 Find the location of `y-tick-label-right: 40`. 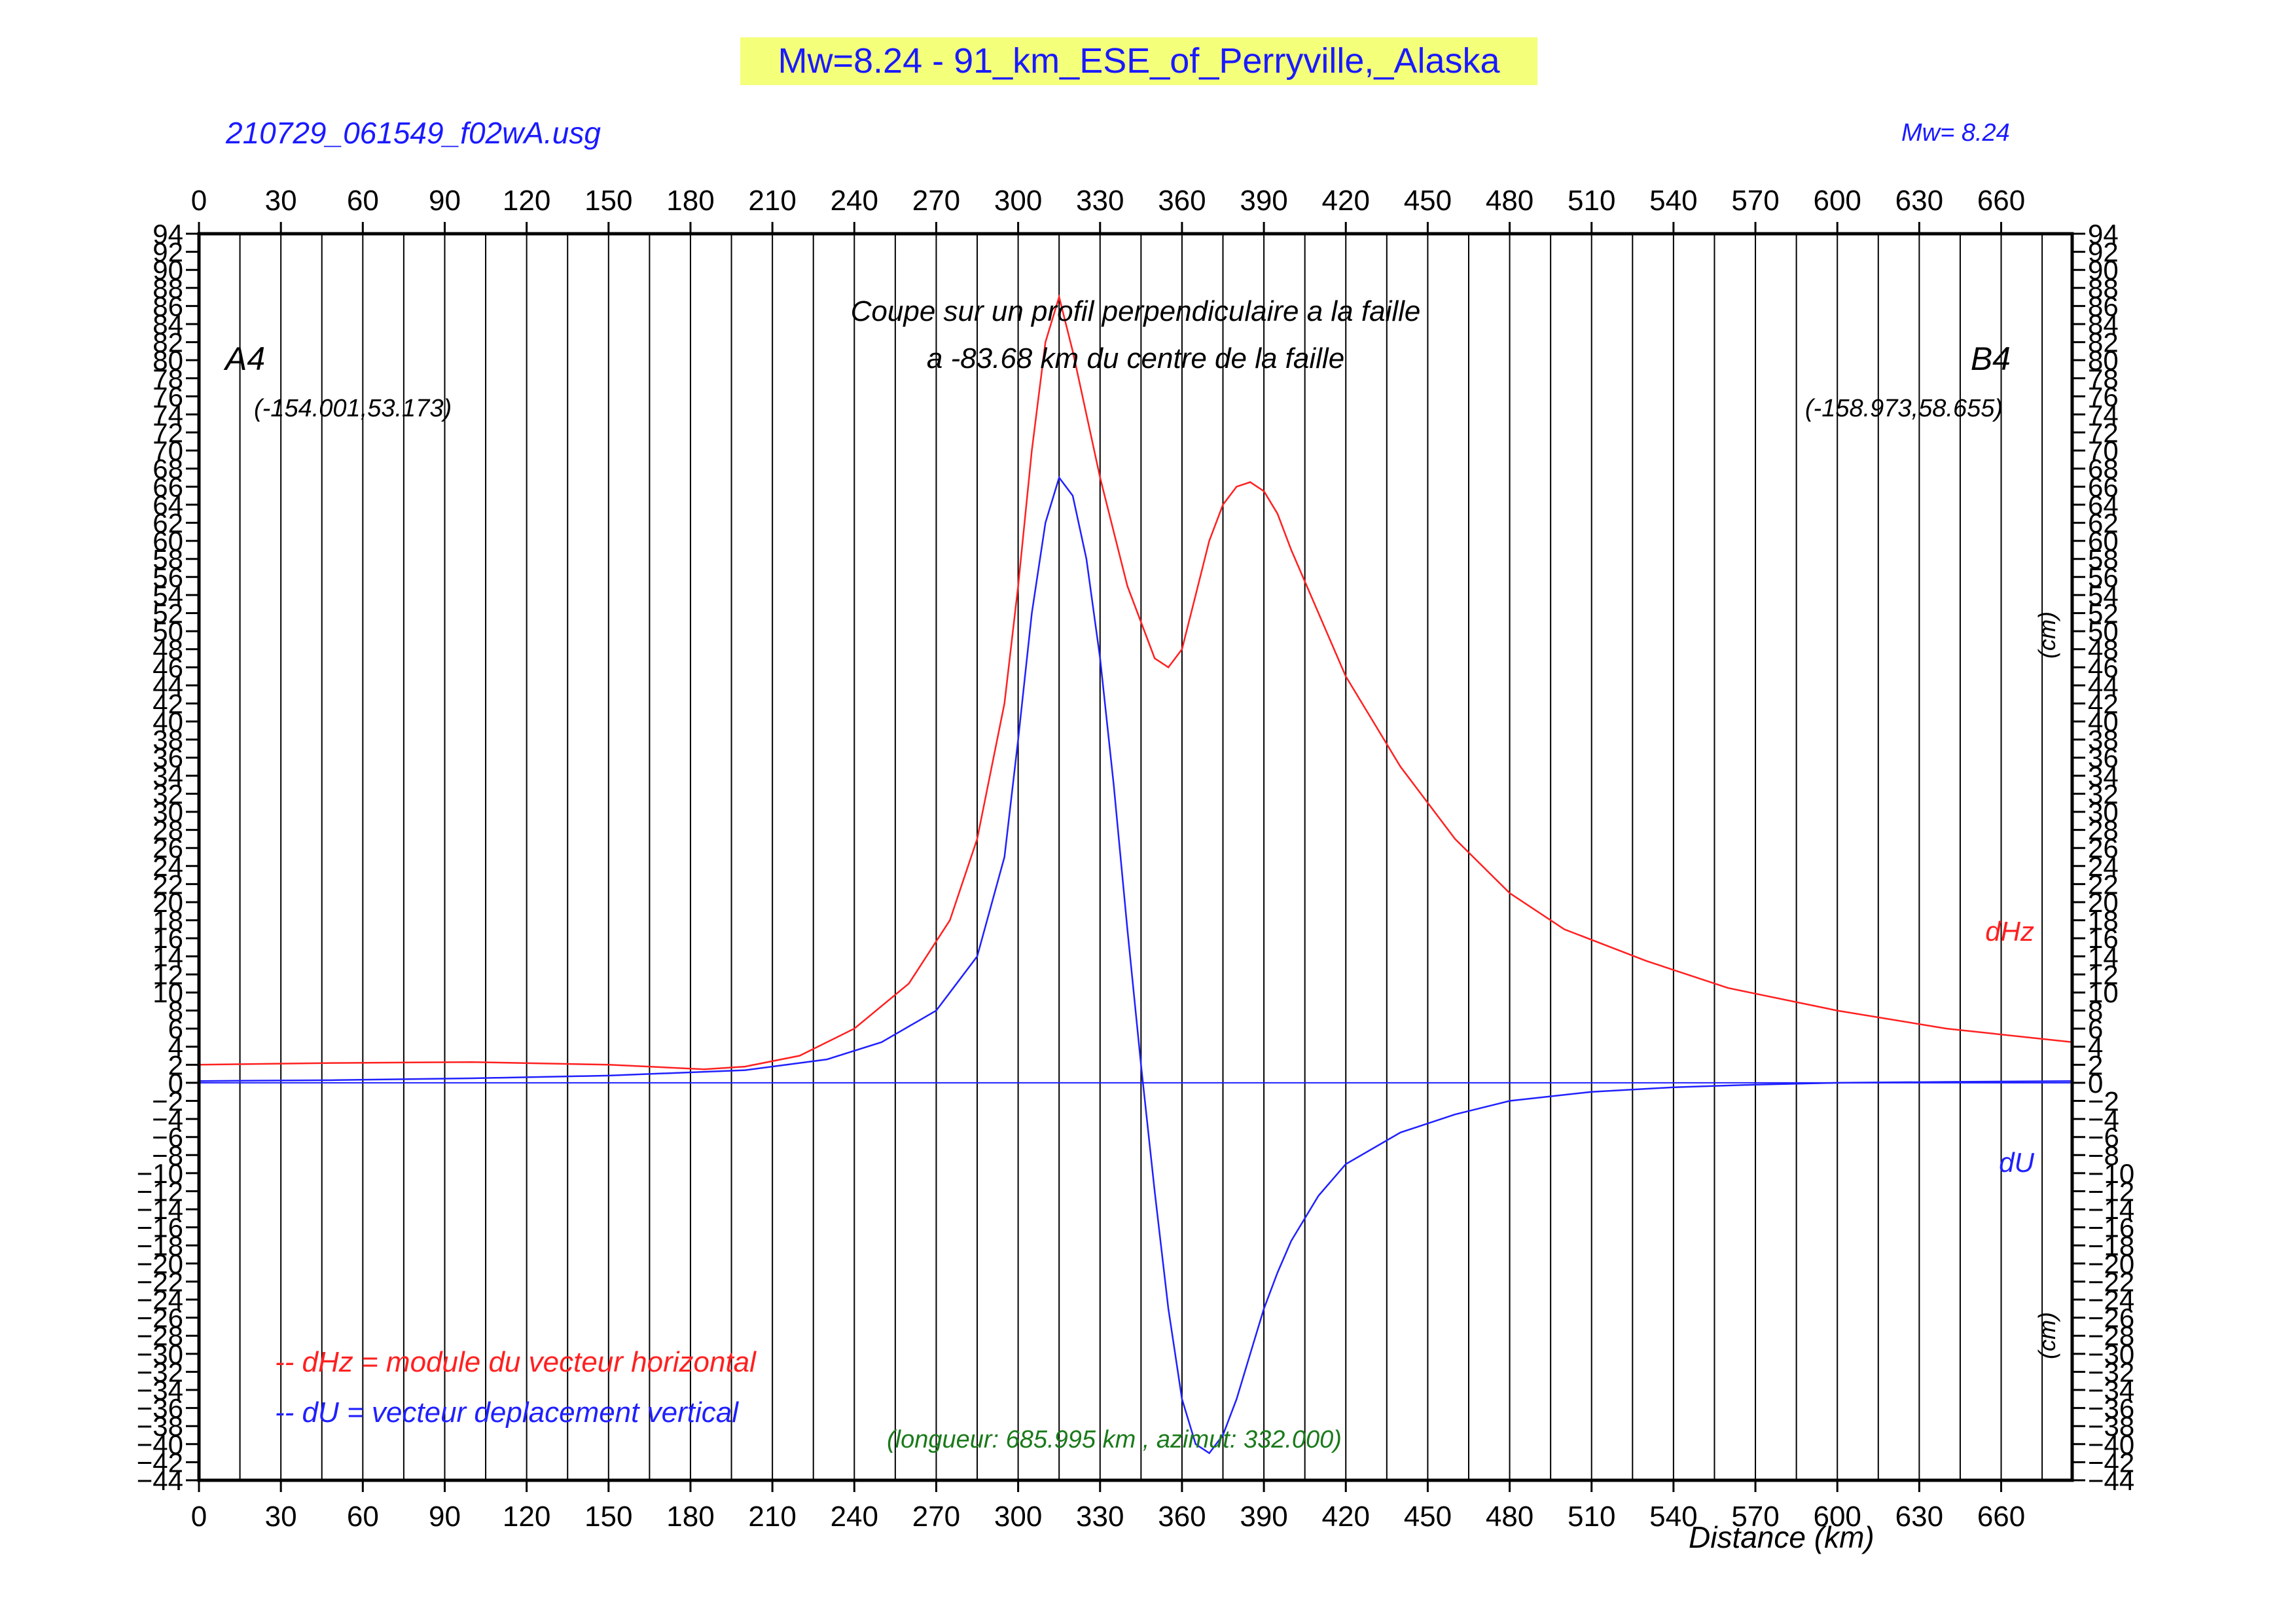

y-tick-label-right: 40 is located at coordinates (2103, 721).